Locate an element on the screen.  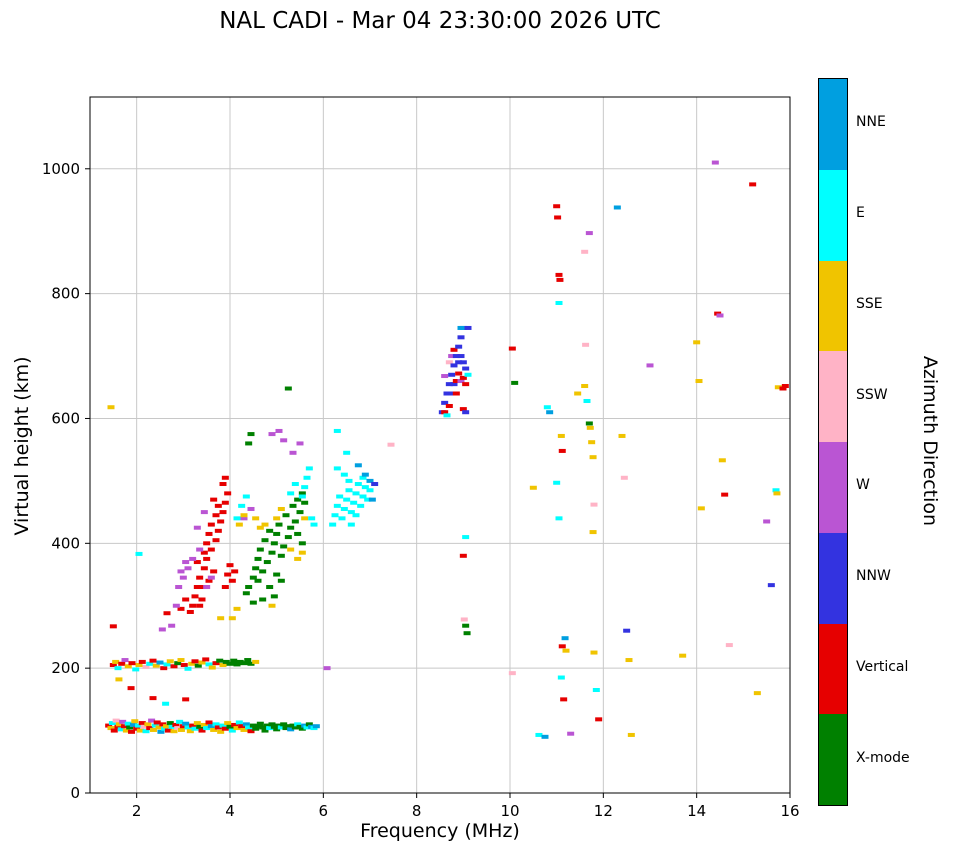
colorbar-label-e: E is located at coordinates (860, 213).